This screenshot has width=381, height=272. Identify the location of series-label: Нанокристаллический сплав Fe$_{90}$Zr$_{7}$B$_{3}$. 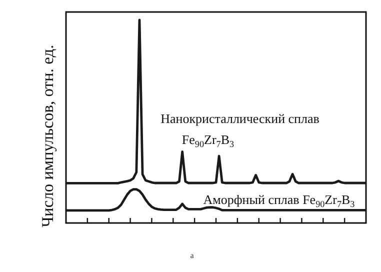
(240, 130).